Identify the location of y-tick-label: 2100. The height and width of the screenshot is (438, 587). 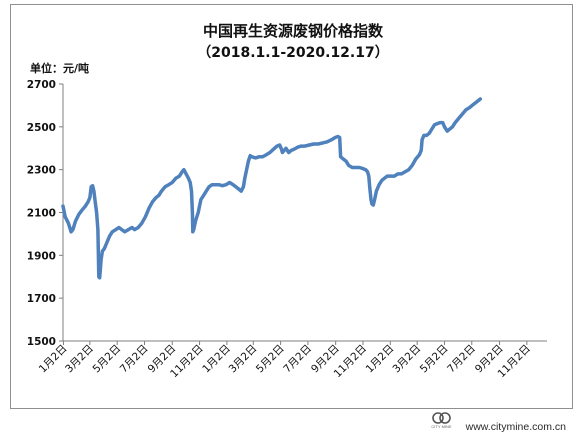
(41, 214).